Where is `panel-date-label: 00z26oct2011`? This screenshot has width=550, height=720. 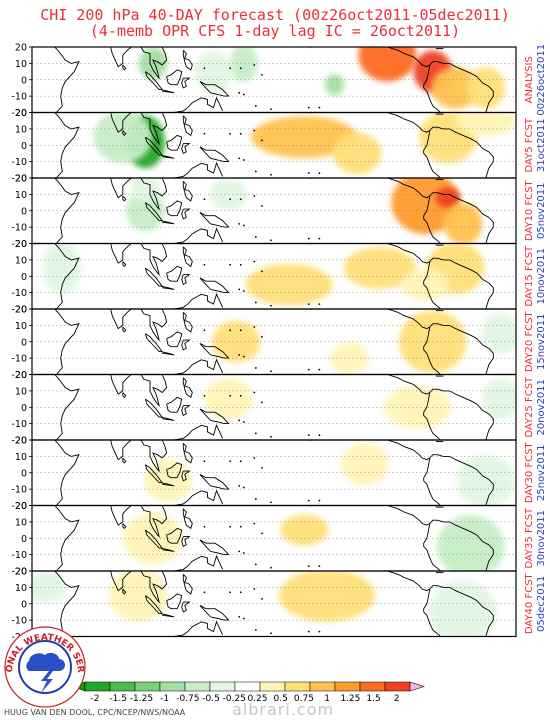 panel-date-label: 00z26oct2011 is located at coordinates (541, 80).